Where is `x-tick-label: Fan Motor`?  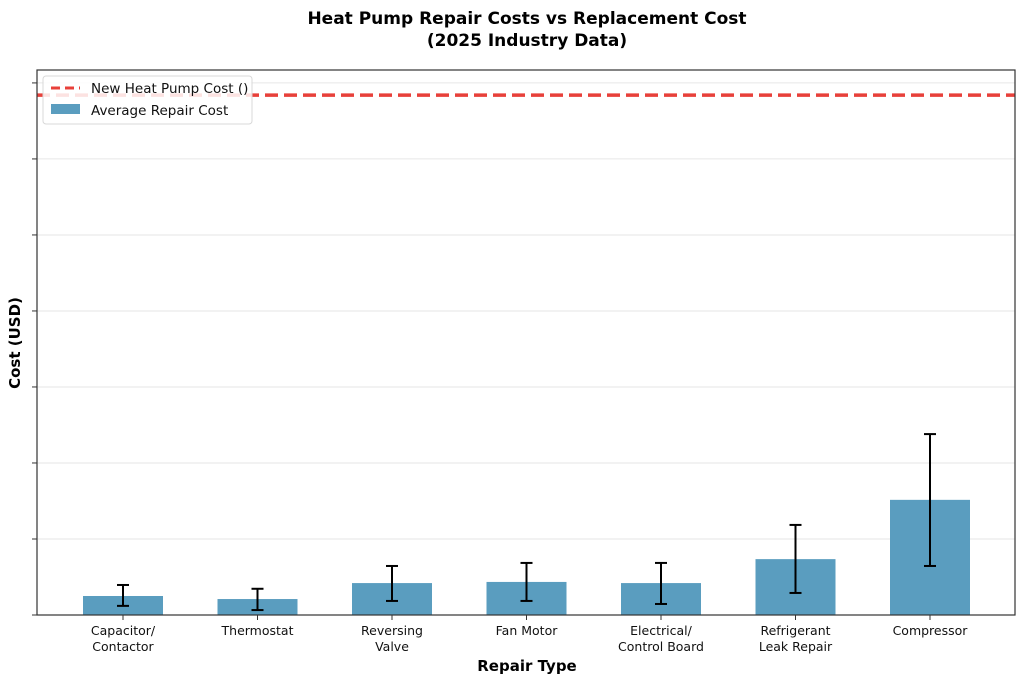
x-tick-label: Fan Motor is located at coordinates (527, 630).